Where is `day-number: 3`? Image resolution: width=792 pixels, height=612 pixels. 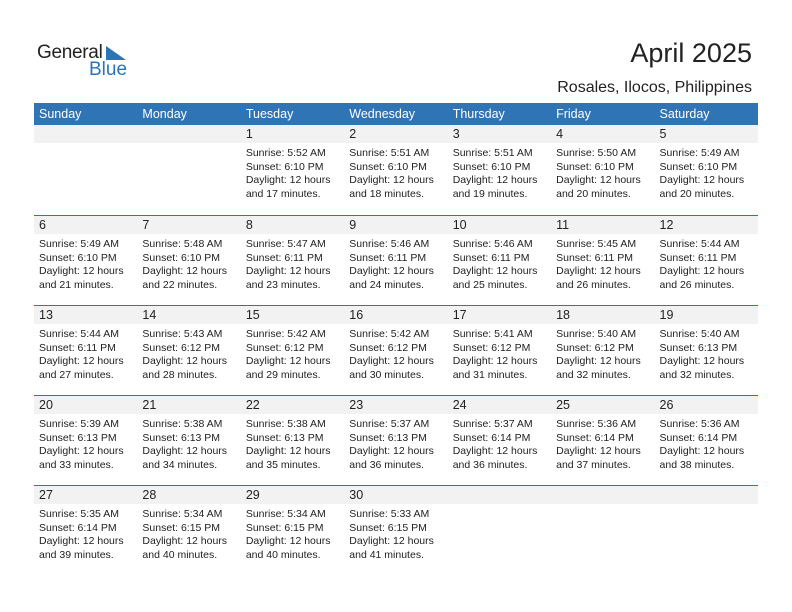
day-number: 3 is located at coordinates (456, 134).